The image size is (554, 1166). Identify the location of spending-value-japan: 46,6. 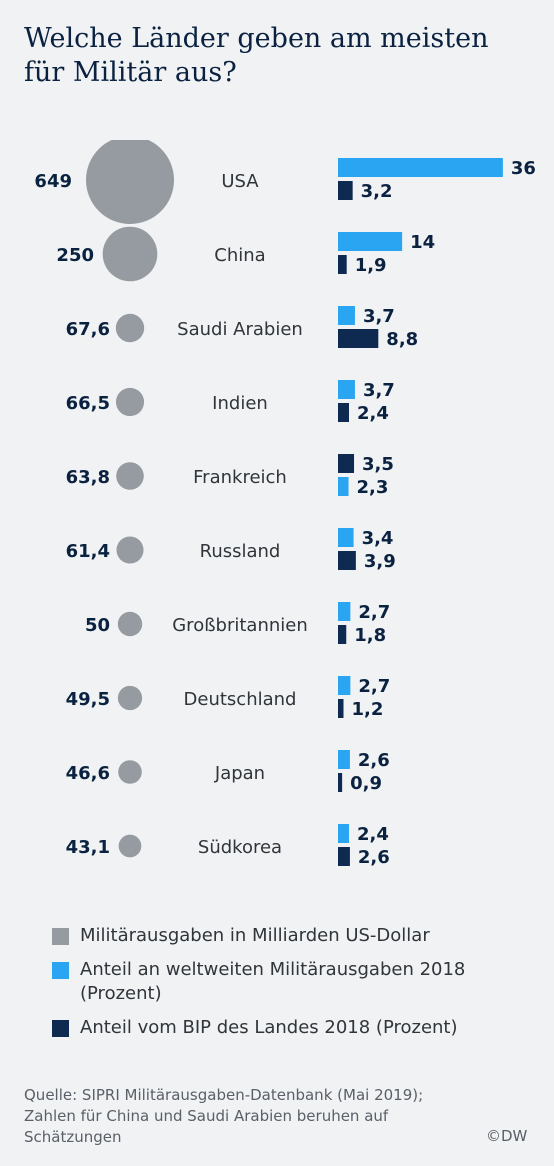
(88, 773).